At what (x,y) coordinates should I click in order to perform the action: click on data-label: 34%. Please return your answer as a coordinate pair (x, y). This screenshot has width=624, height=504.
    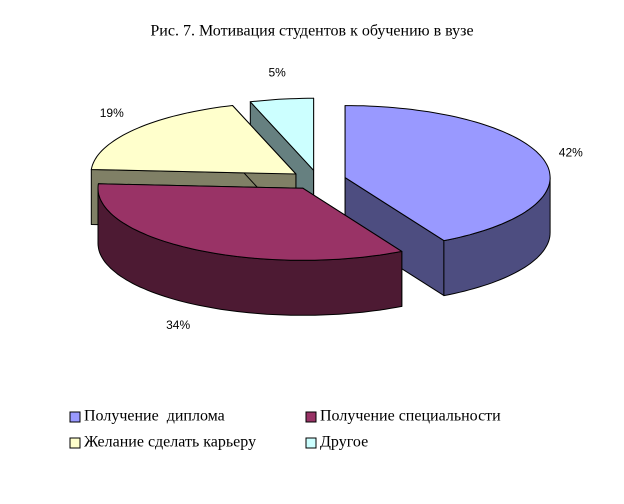
    Looking at the image, I should click on (178, 325).